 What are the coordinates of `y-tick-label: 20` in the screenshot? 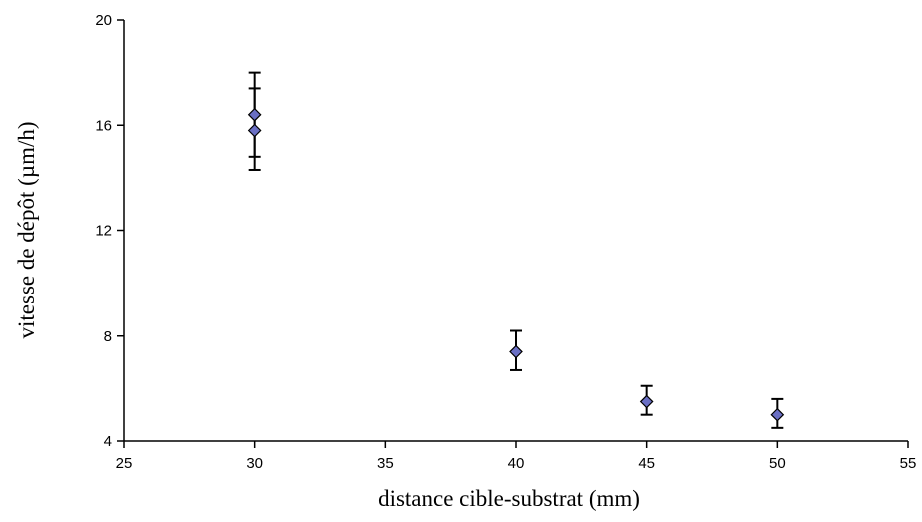 It's located at (103, 20).